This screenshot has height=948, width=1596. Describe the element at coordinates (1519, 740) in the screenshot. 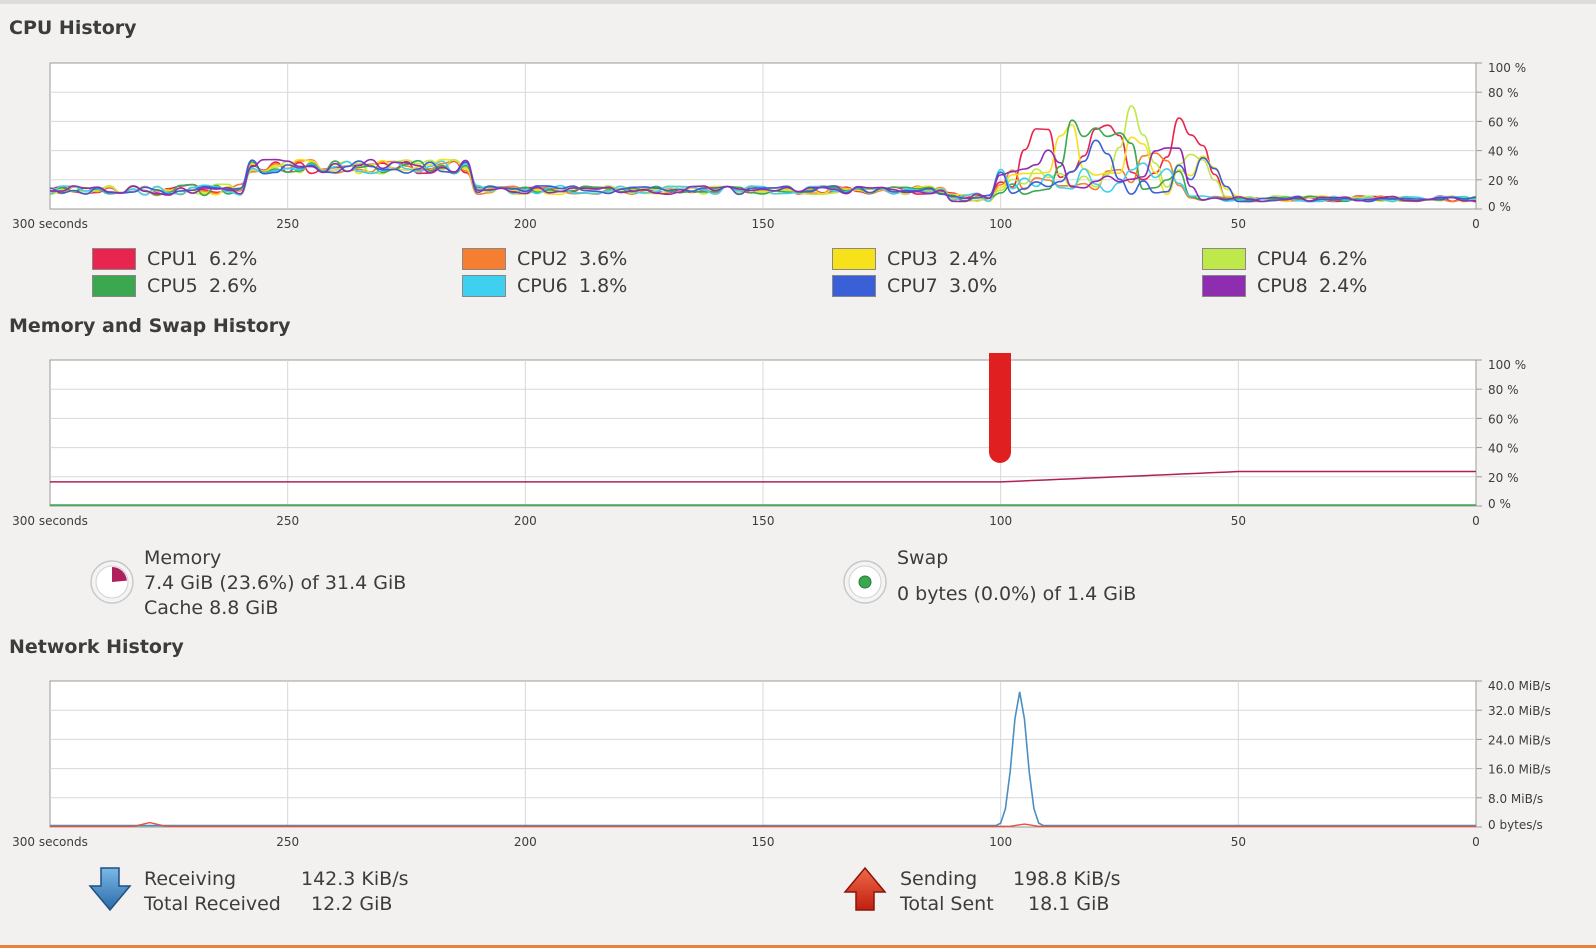

I see `y-tick-label: 24.0 MiB/s` at that location.